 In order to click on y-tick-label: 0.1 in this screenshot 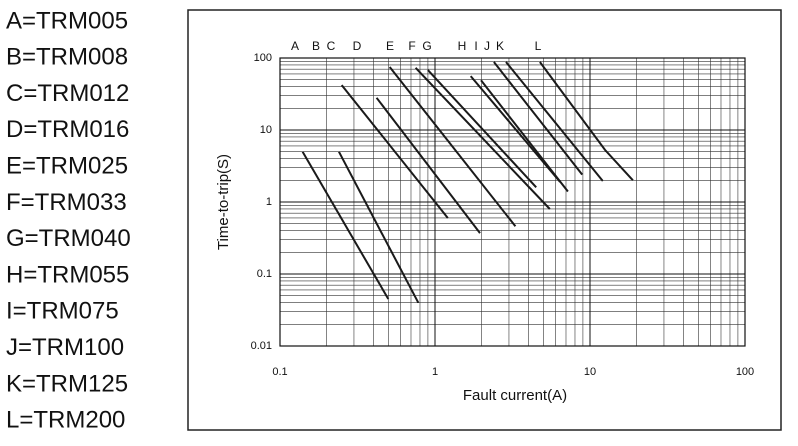, I will do `click(264, 274)`.